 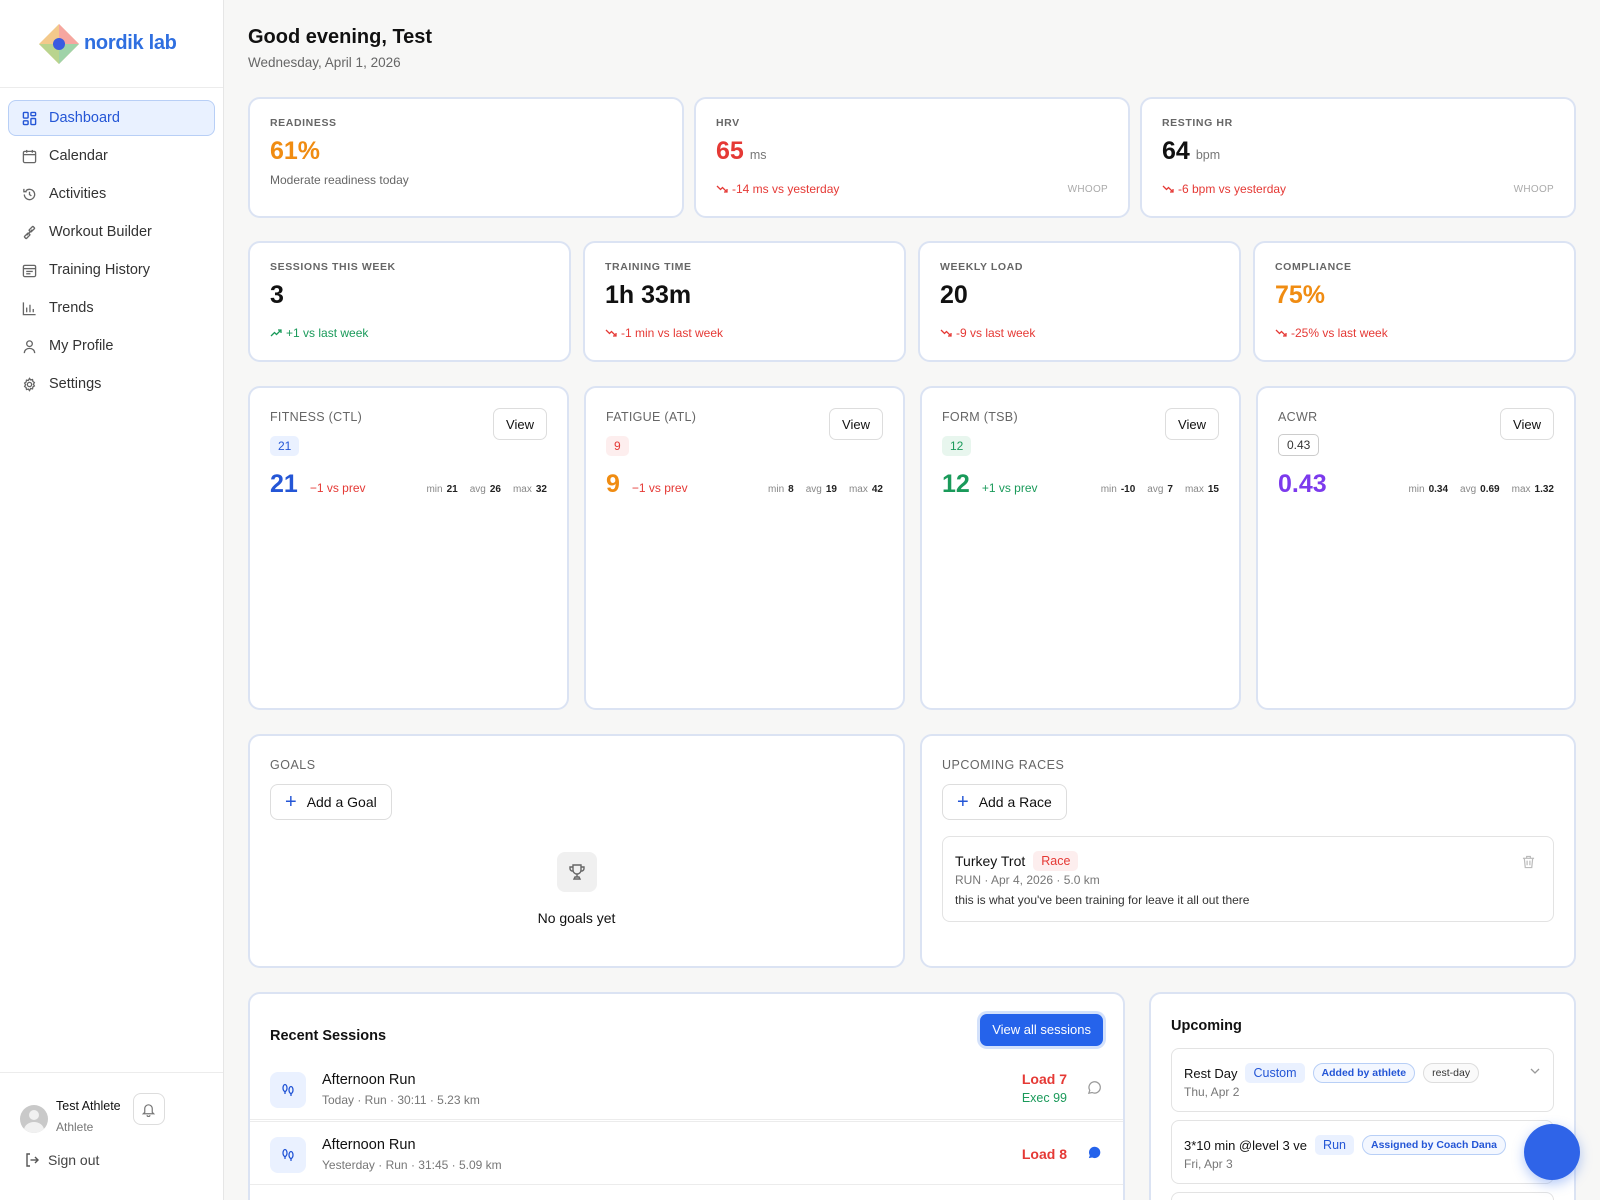 What do you see at coordinates (576, 851) in the screenshot?
I see `goals-card: GOALS + Add a Goal No goals yet` at bounding box center [576, 851].